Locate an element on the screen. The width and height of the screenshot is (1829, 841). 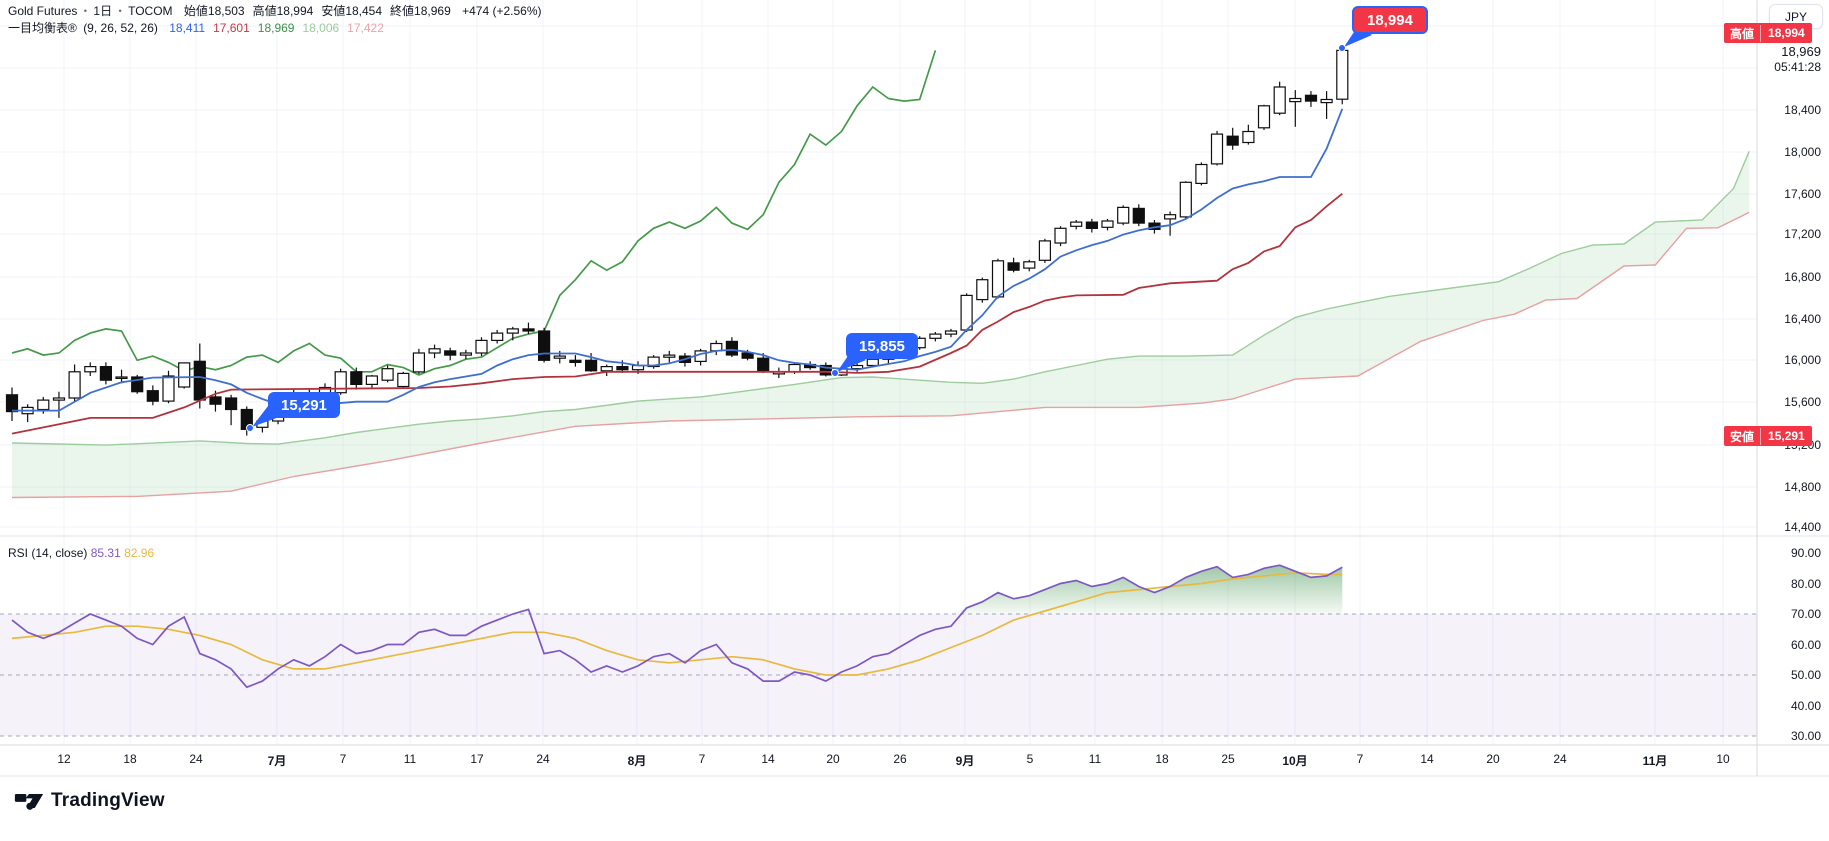
time-axis-label: 5 is located at coordinates (1030, 759).